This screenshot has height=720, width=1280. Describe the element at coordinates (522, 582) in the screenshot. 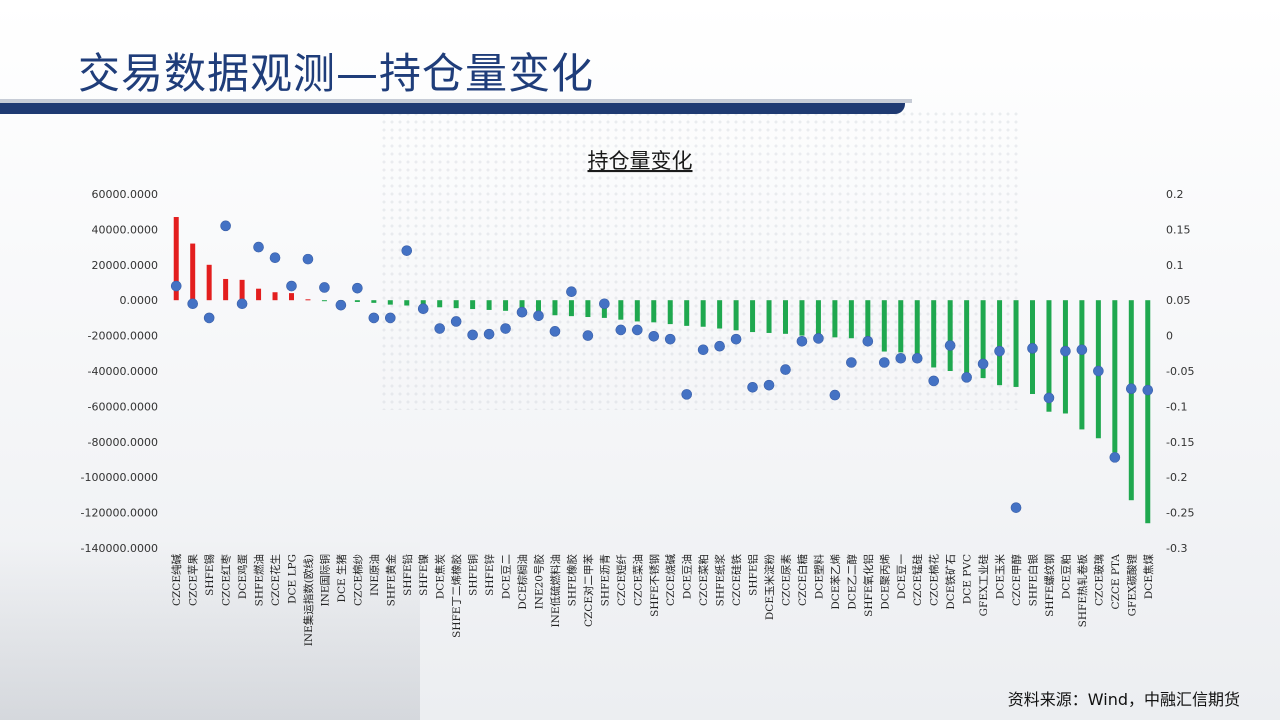

I see `category-label: DCE棕榈油` at that location.